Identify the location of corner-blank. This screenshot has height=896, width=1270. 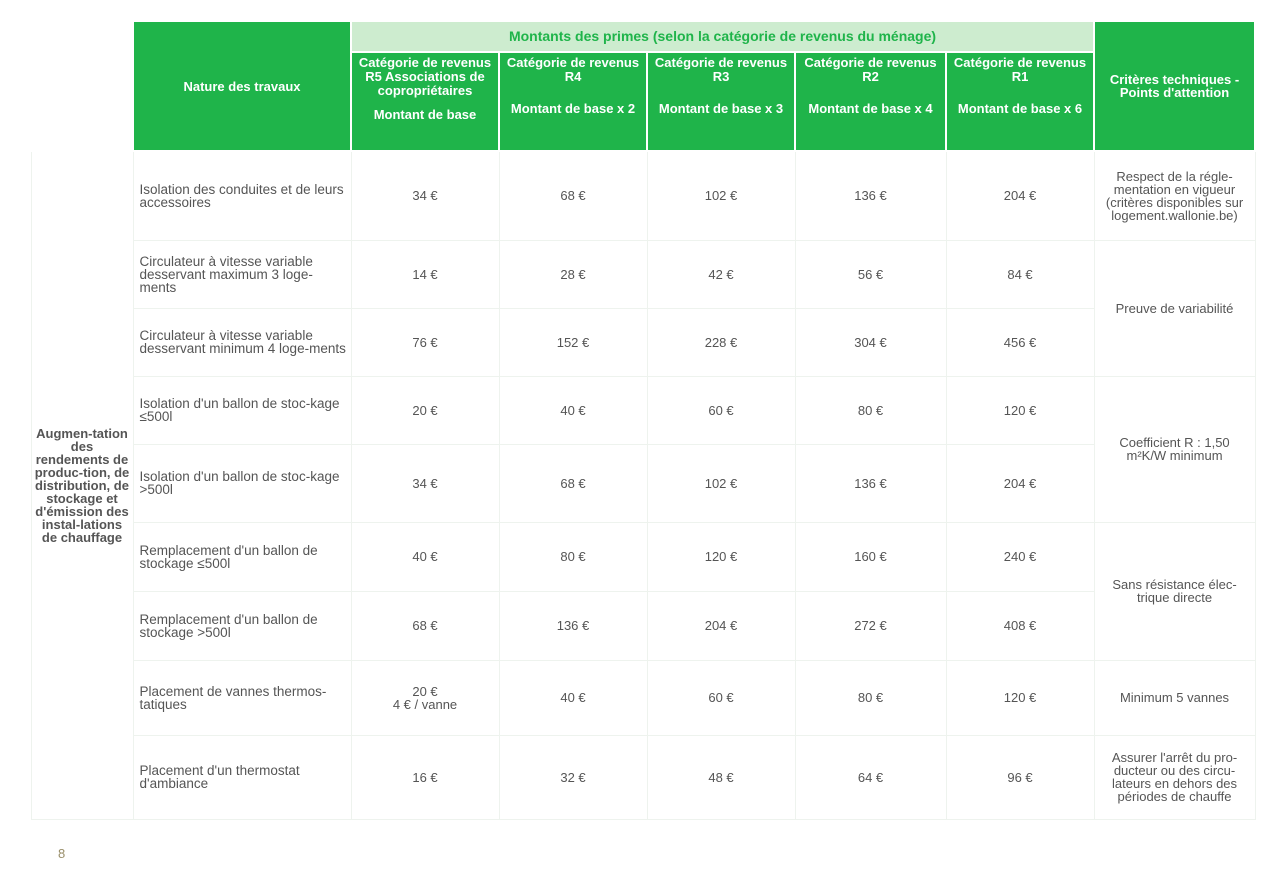
(82, 86).